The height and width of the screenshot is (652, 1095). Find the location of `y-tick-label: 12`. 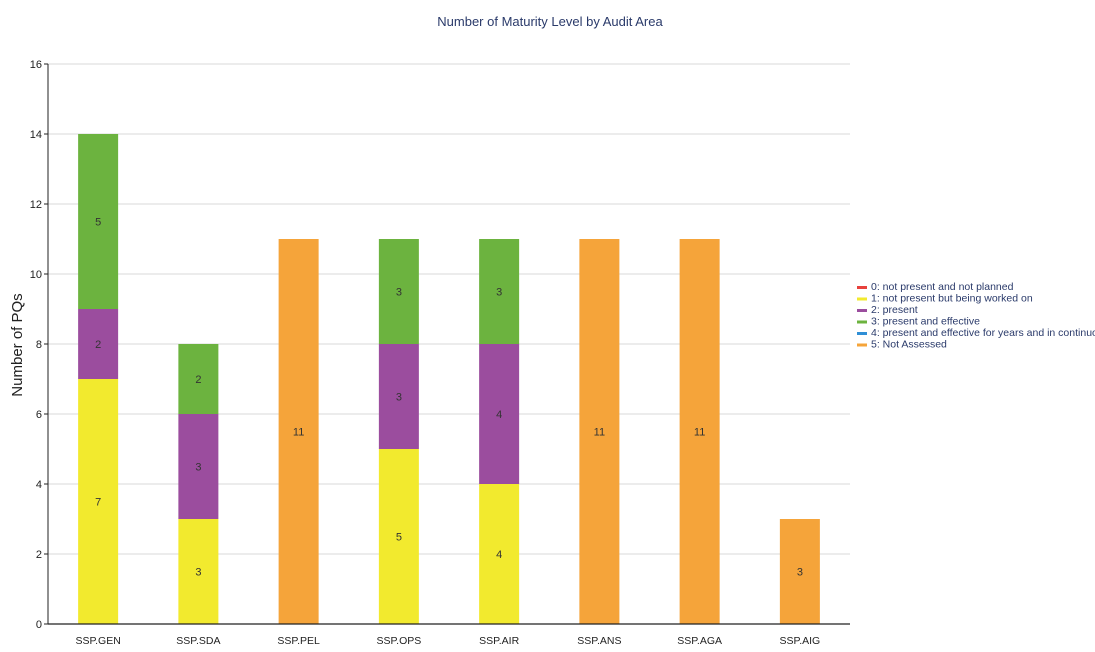

y-tick-label: 12 is located at coordinates (36, 205).